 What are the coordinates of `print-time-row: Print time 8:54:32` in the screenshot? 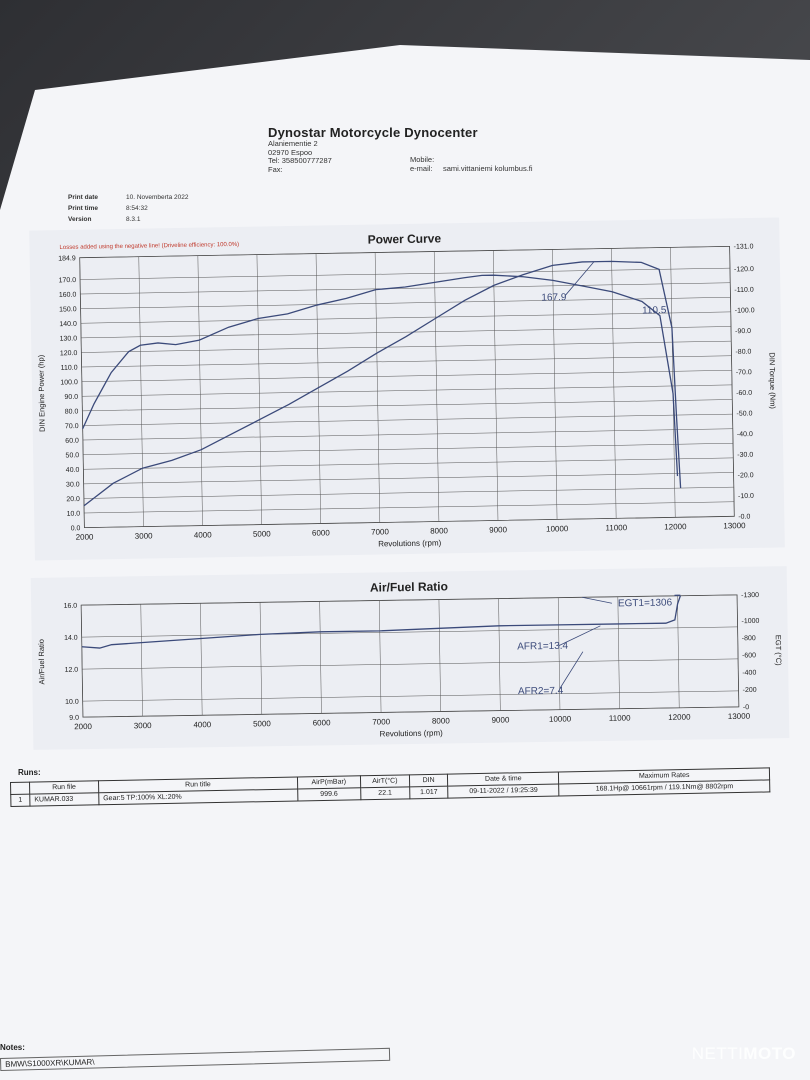 It's located at (128, 208).